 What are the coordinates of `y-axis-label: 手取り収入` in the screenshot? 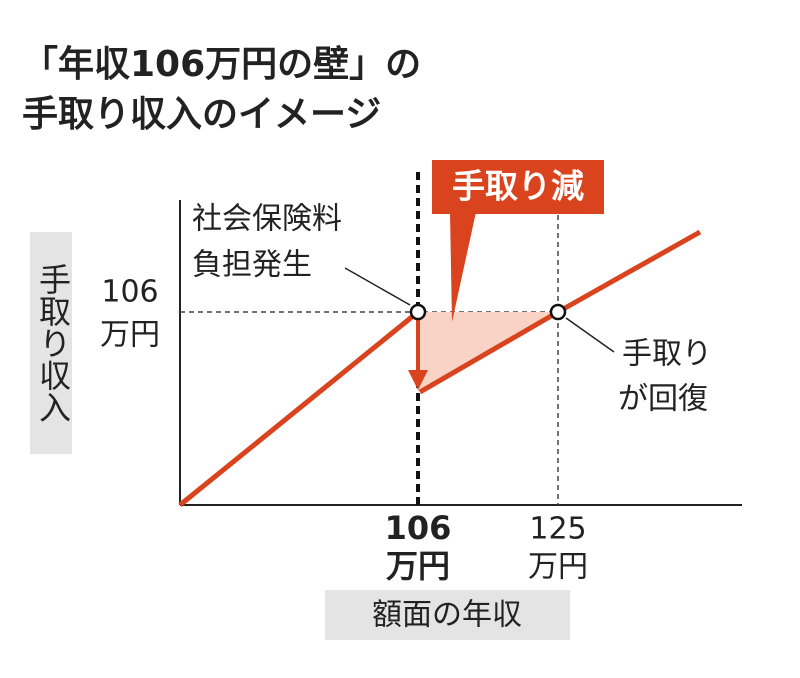 It's located at (53, 343).